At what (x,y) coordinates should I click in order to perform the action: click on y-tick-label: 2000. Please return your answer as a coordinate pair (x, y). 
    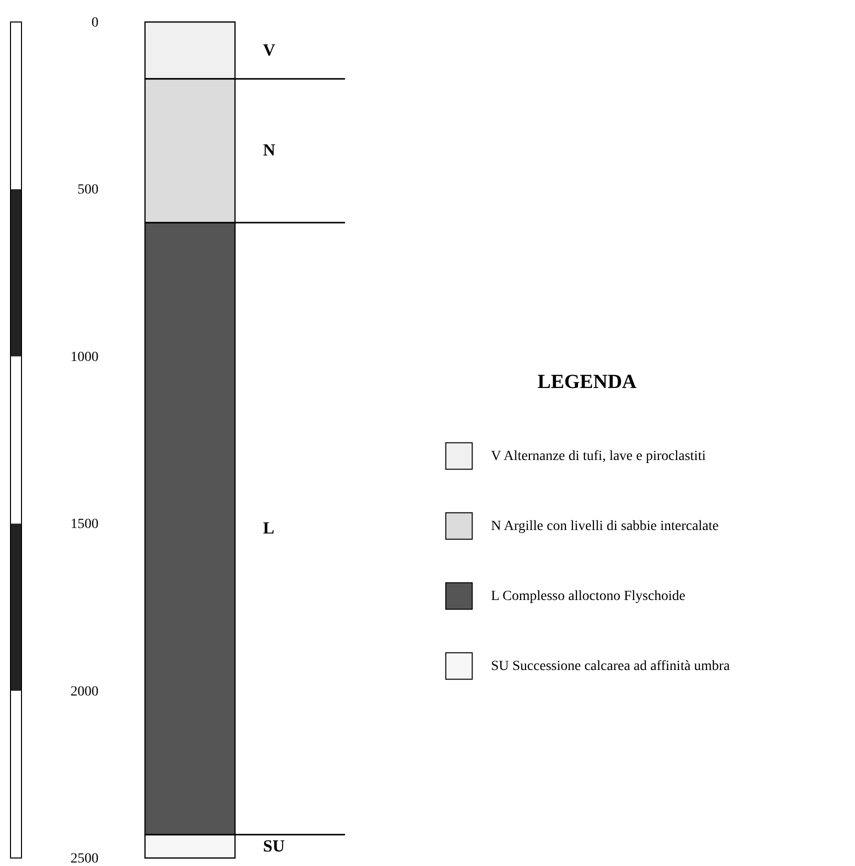
    Looking at the image, I should click on (84, 692).